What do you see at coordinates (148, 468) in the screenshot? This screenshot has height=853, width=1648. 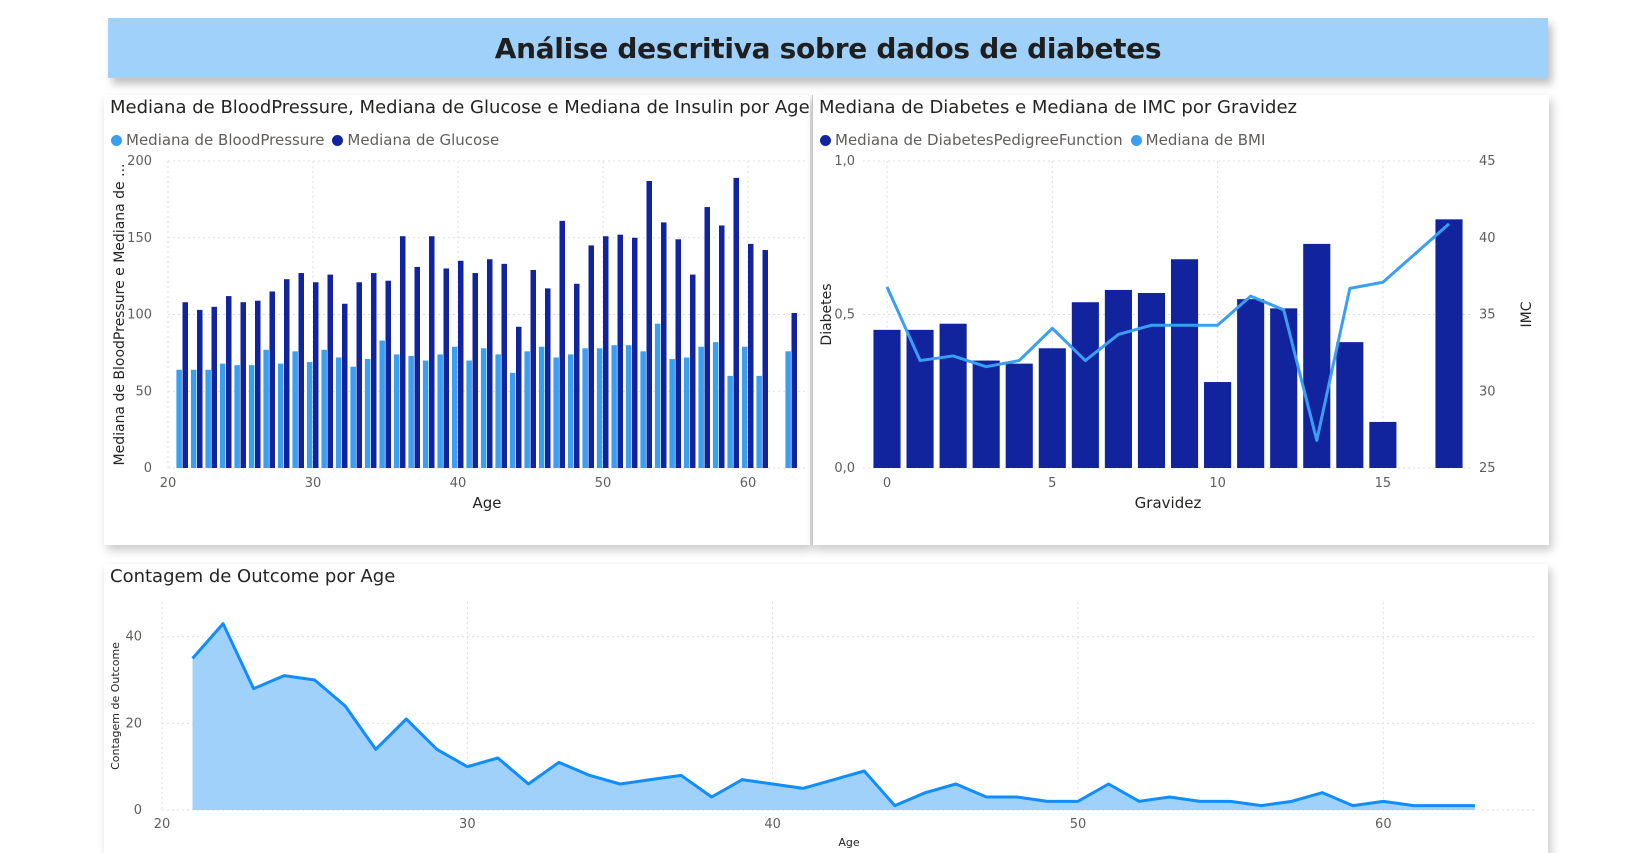 I see `y-tick-label: 0` at bounding box center [148, 468].